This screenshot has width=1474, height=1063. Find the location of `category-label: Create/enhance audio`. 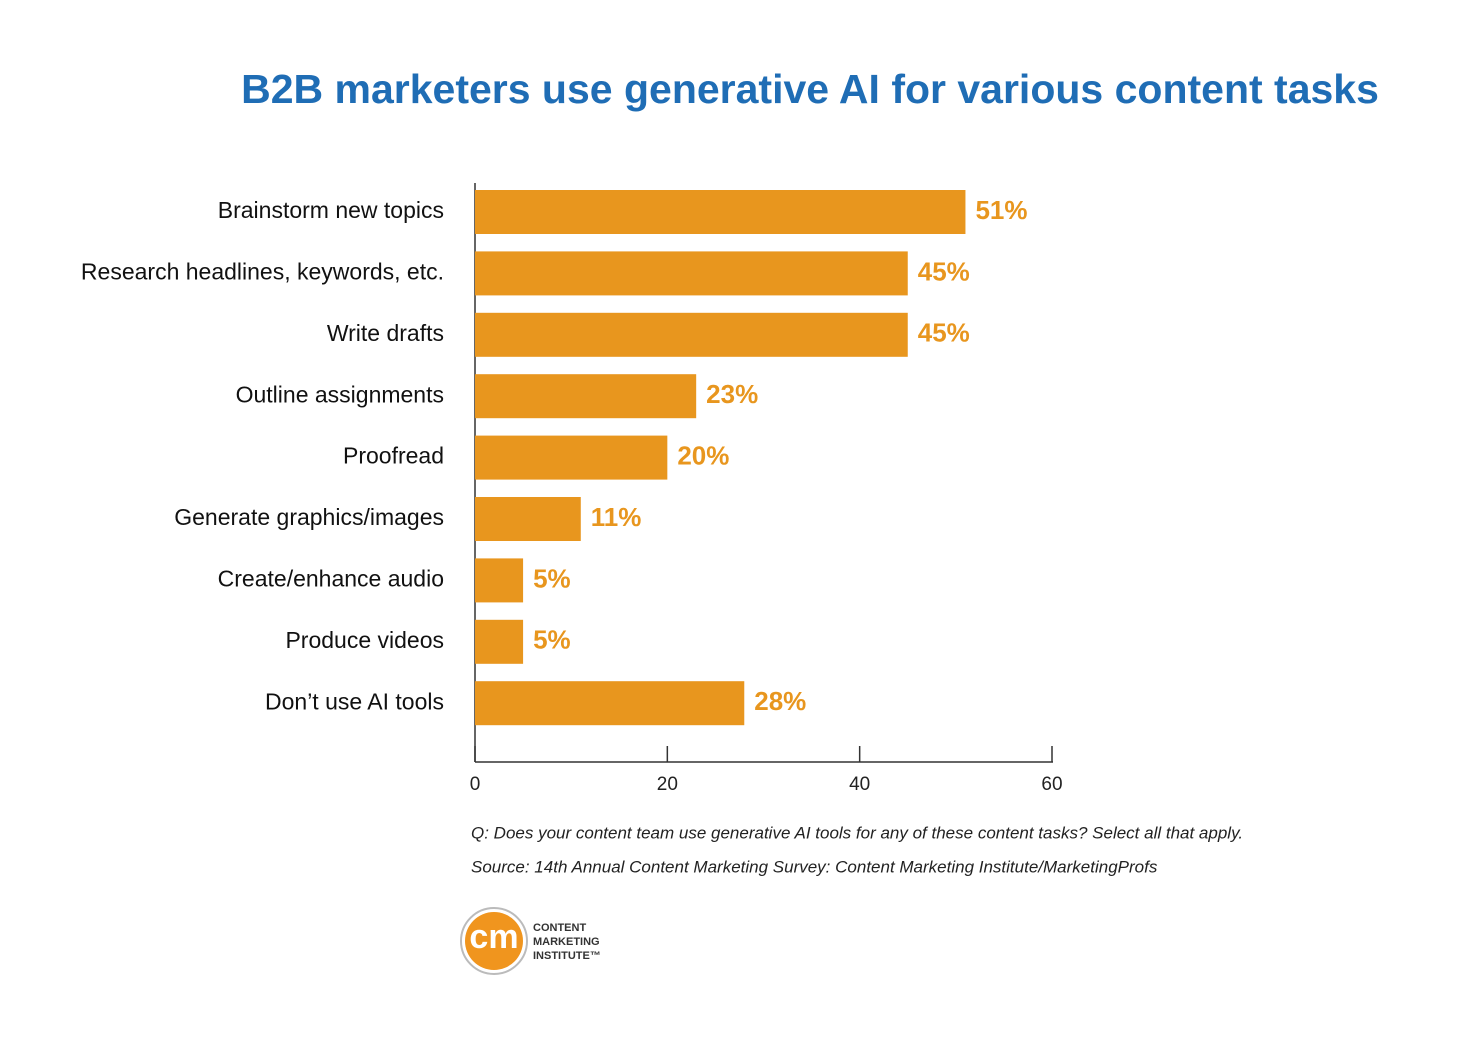

category-label: Create/enhance audio is located at coordinates (331, 578).